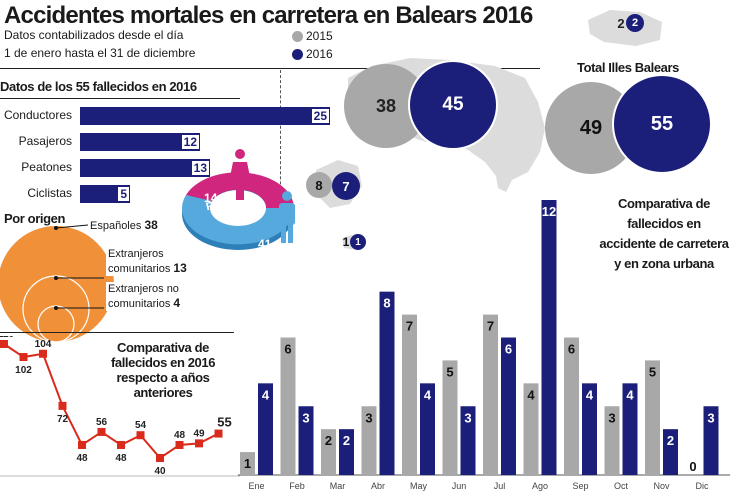  Describe the element at coordinates (386, 303) in the screenshot. I see `bar-value-label-2016: 8` at that location.